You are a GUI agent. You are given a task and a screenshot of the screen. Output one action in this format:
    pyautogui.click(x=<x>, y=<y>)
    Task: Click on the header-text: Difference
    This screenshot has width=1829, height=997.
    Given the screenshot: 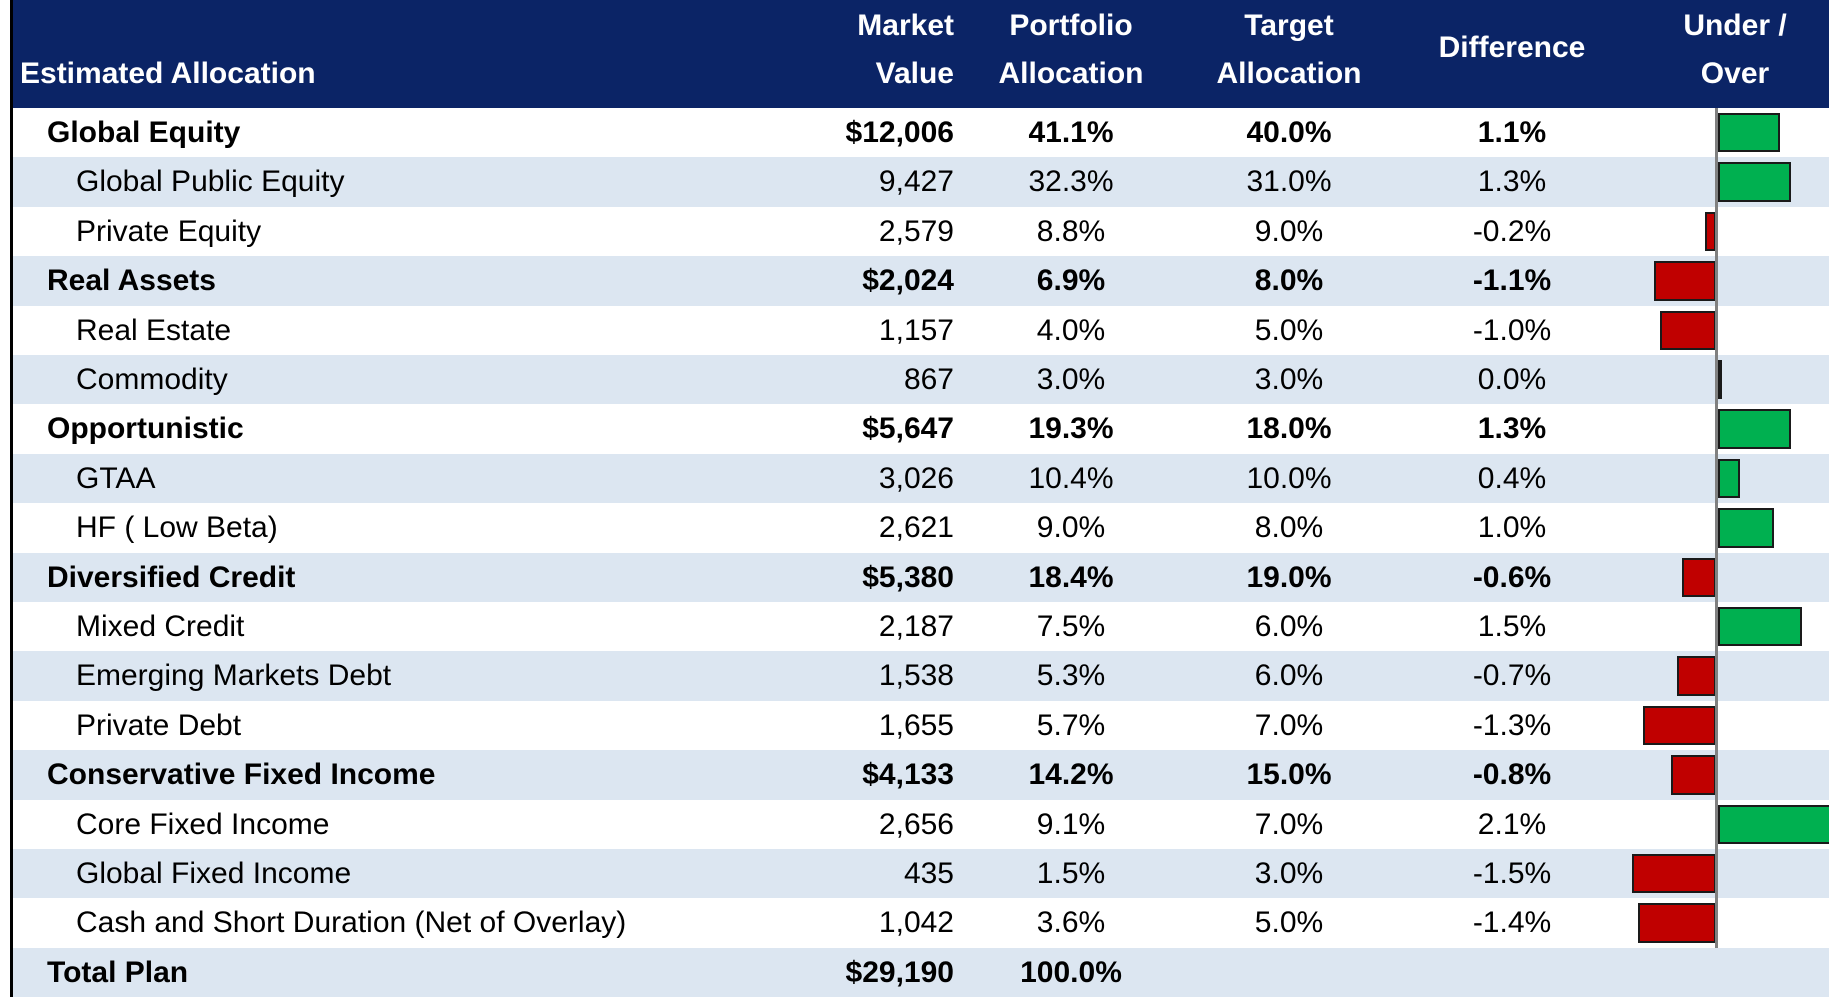 What is the action you would take?
    pyautogui.click(x=1512, y=47)
    